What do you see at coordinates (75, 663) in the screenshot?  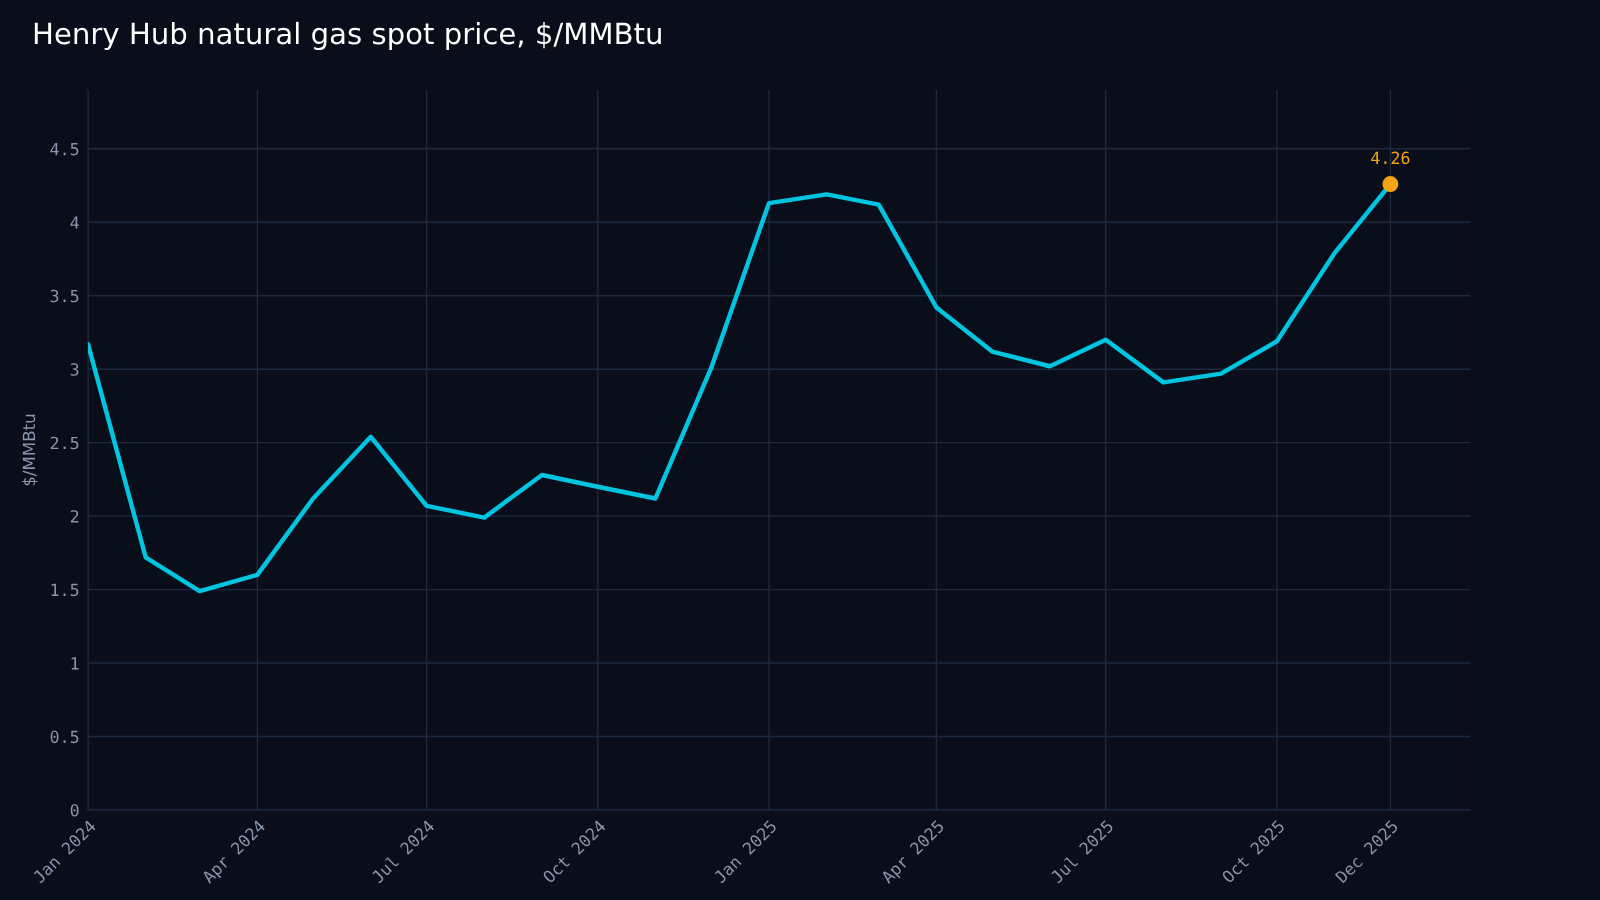 I see `y-tick-label: 1` at bounding box center [75, 663].